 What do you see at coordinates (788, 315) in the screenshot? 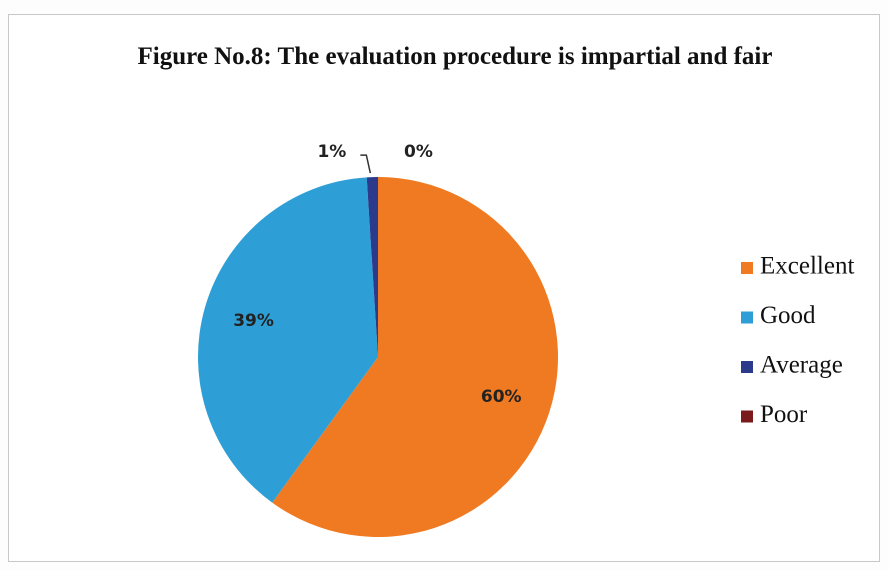
I see `legend-label: Good` at bounding box center [788, 315].